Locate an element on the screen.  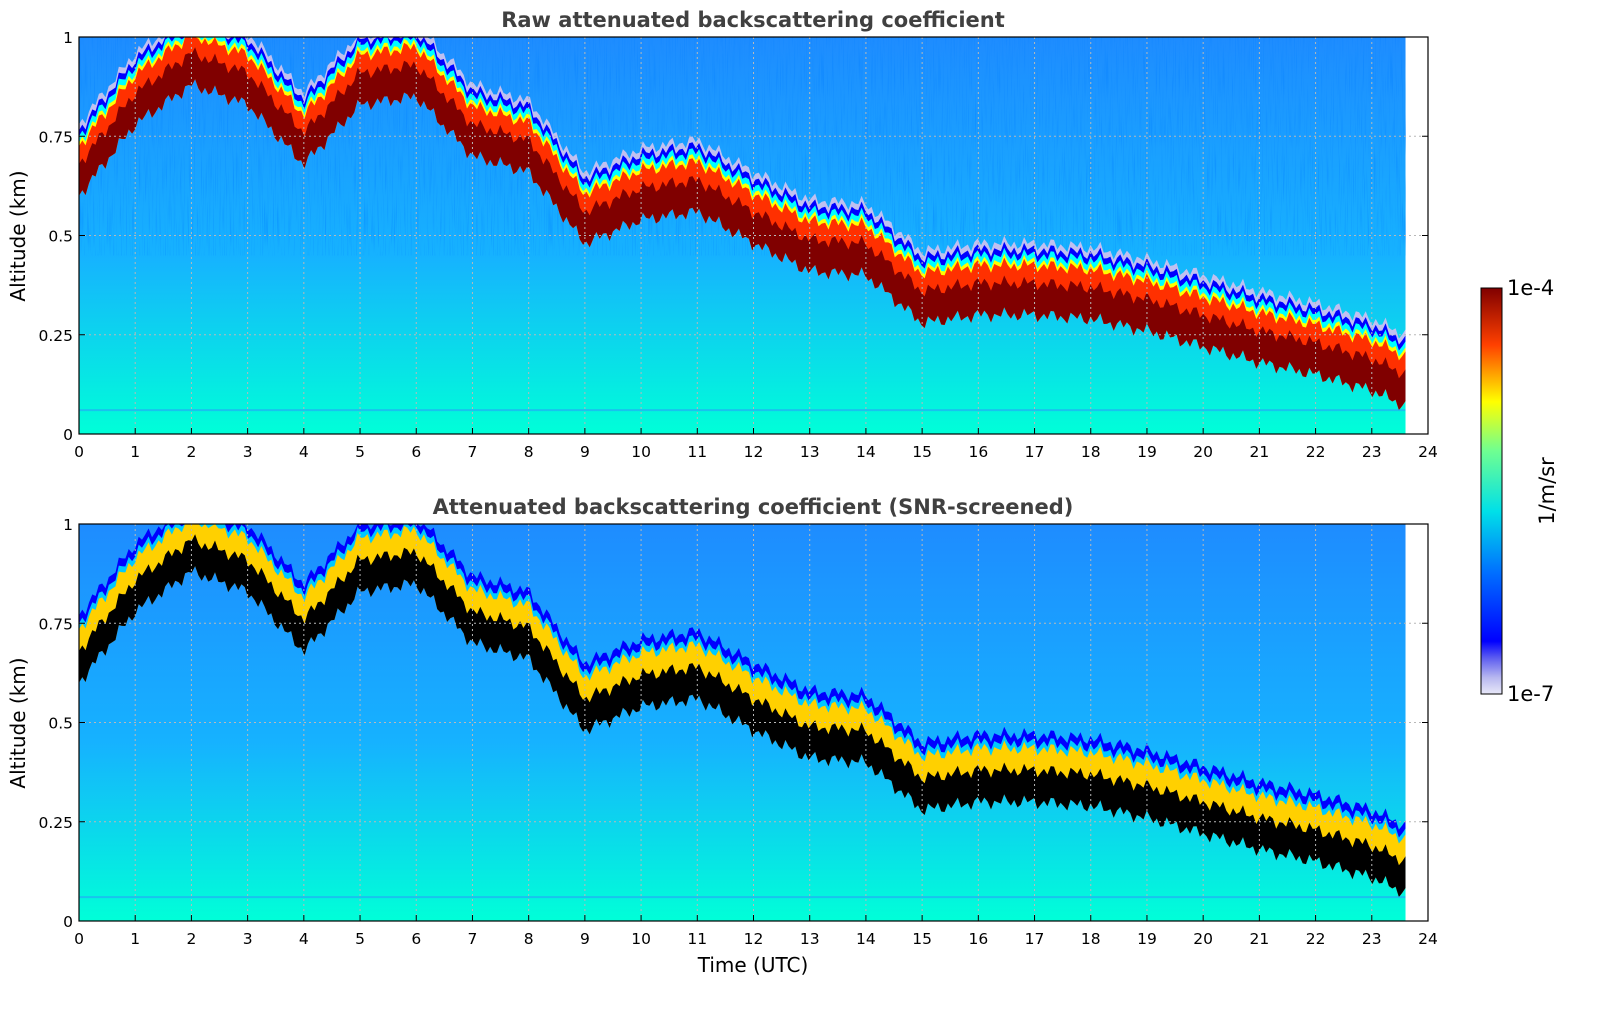
colorbar-unit-label: 1/m/sr is located at coordinates (1547, 491).